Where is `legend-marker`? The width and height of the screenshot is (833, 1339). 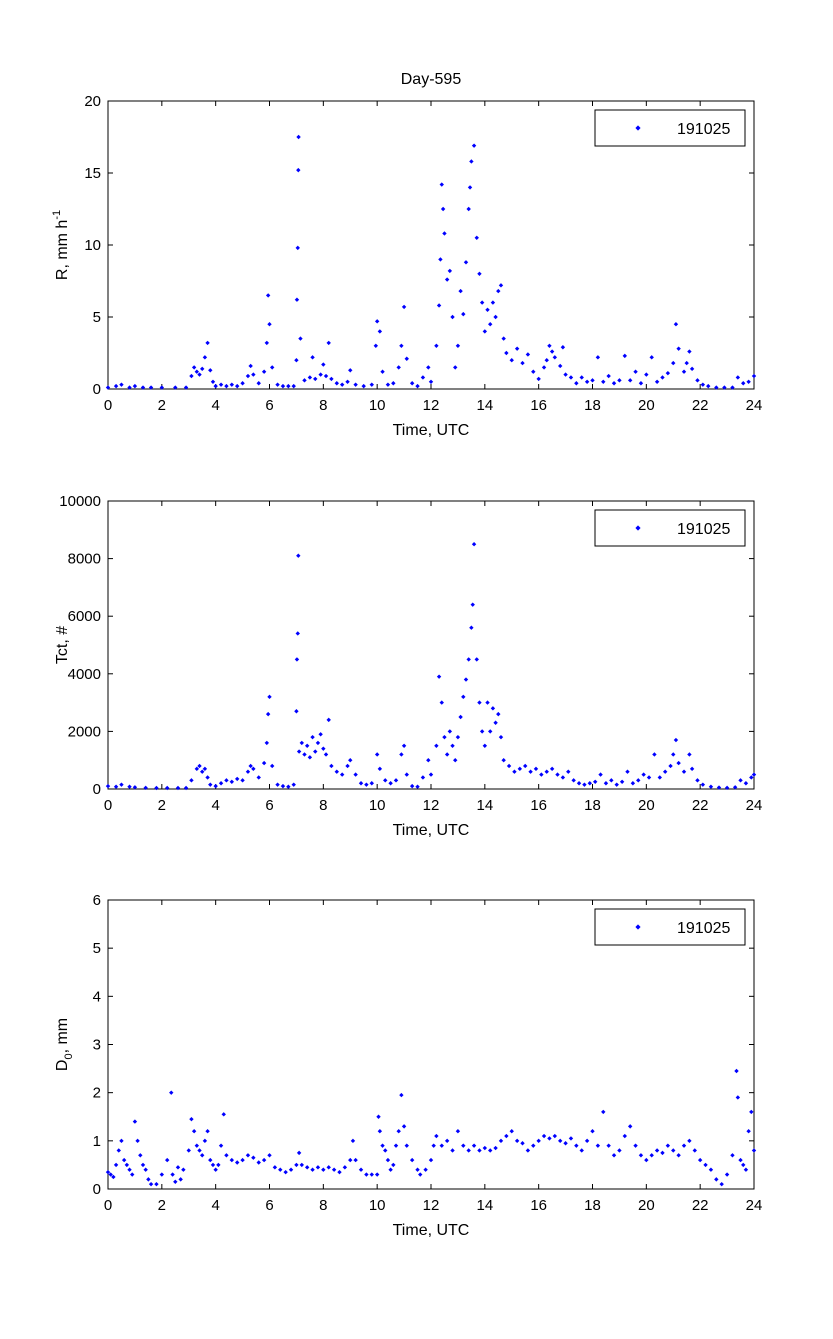 legend-marker is located at coordinates (638, 927).